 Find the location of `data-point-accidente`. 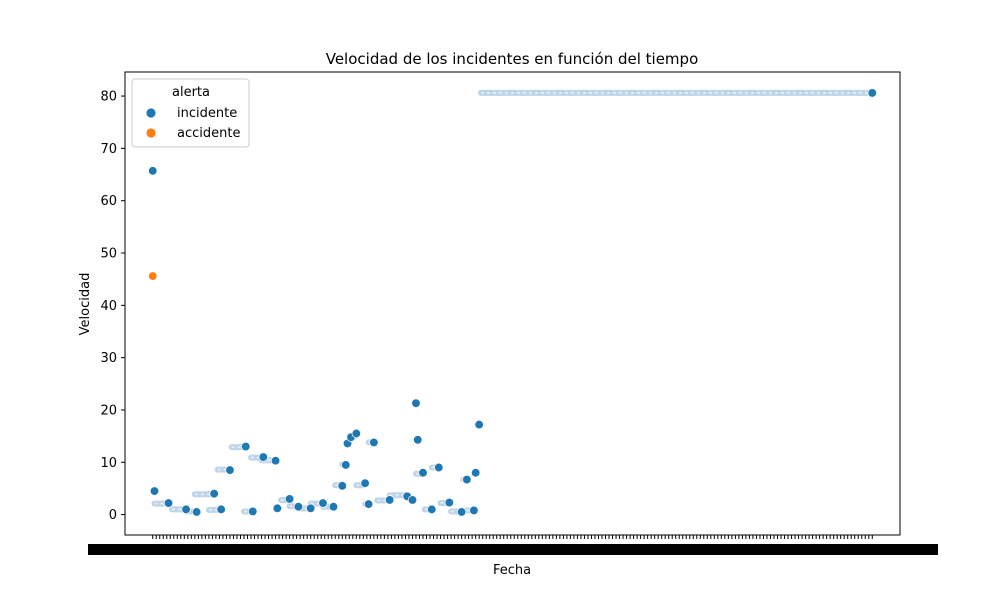

data-point-accidente is located at coordinates (153, 276).